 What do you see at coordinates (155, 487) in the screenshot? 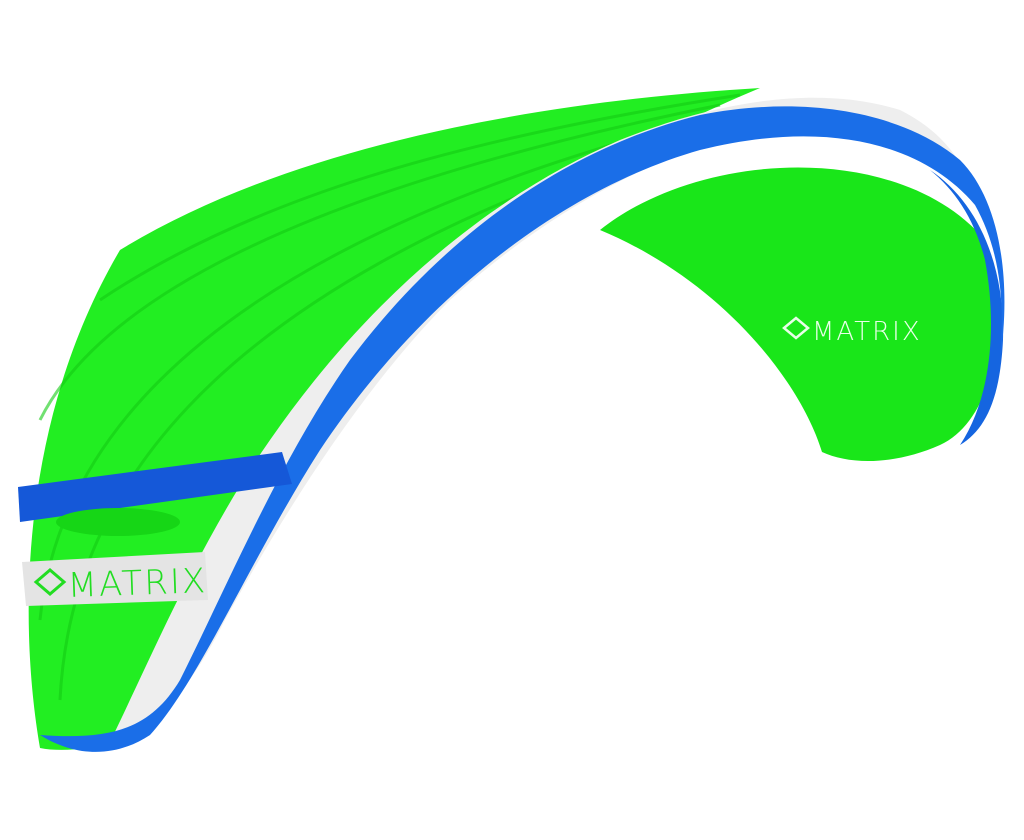
I see `blue-stripe` at bounding box center [155, 487].